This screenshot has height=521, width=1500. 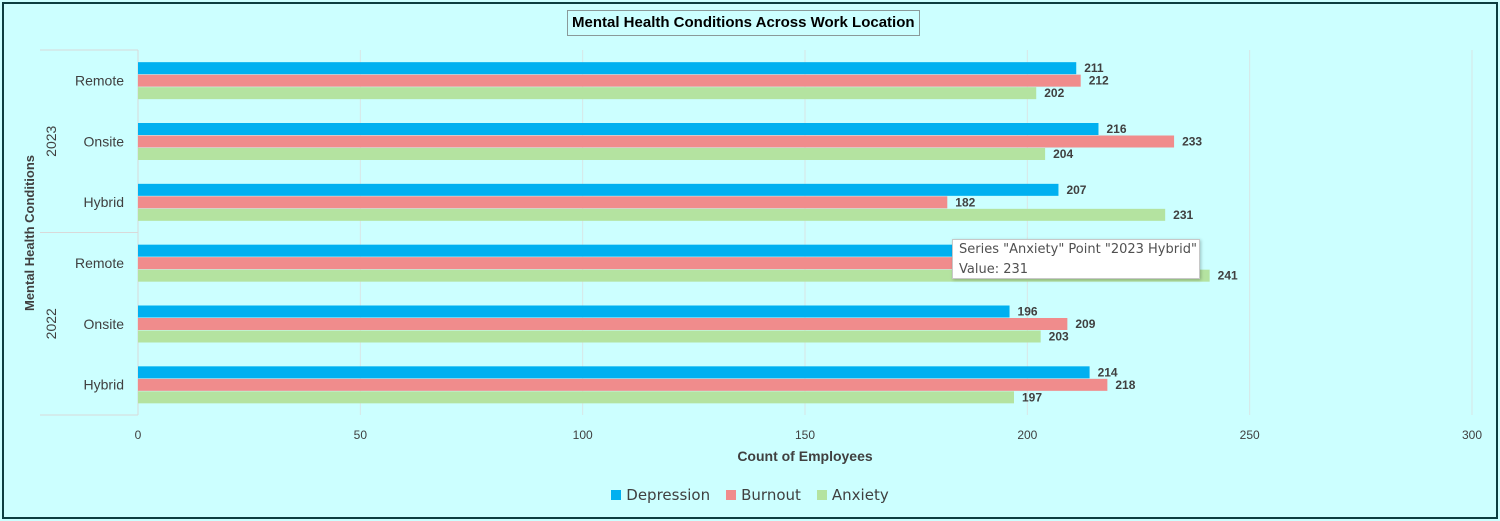 I want to click on x-axis-title: Count of Employees, so click(x=805, y=456).